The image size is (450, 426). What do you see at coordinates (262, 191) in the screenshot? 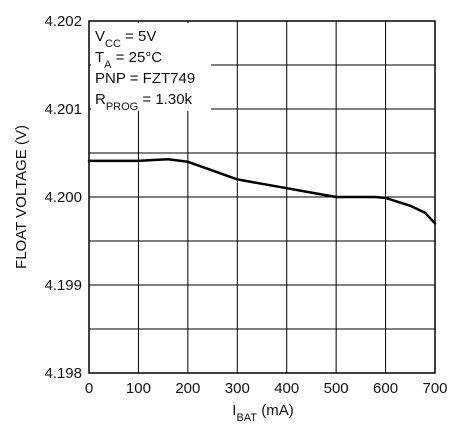
I see `float-voltage-line` at bounding box center [262, 191].